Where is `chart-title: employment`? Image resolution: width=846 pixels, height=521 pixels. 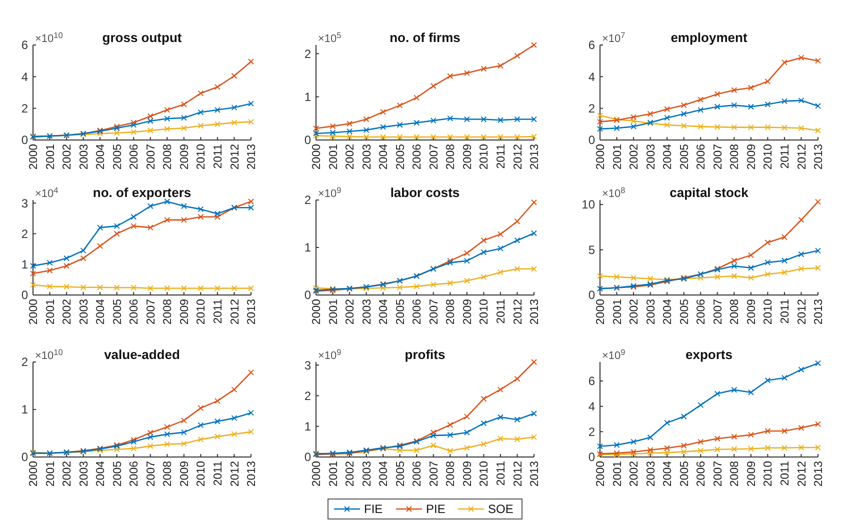 chart-title: employment is located at coordinates (709, 37).